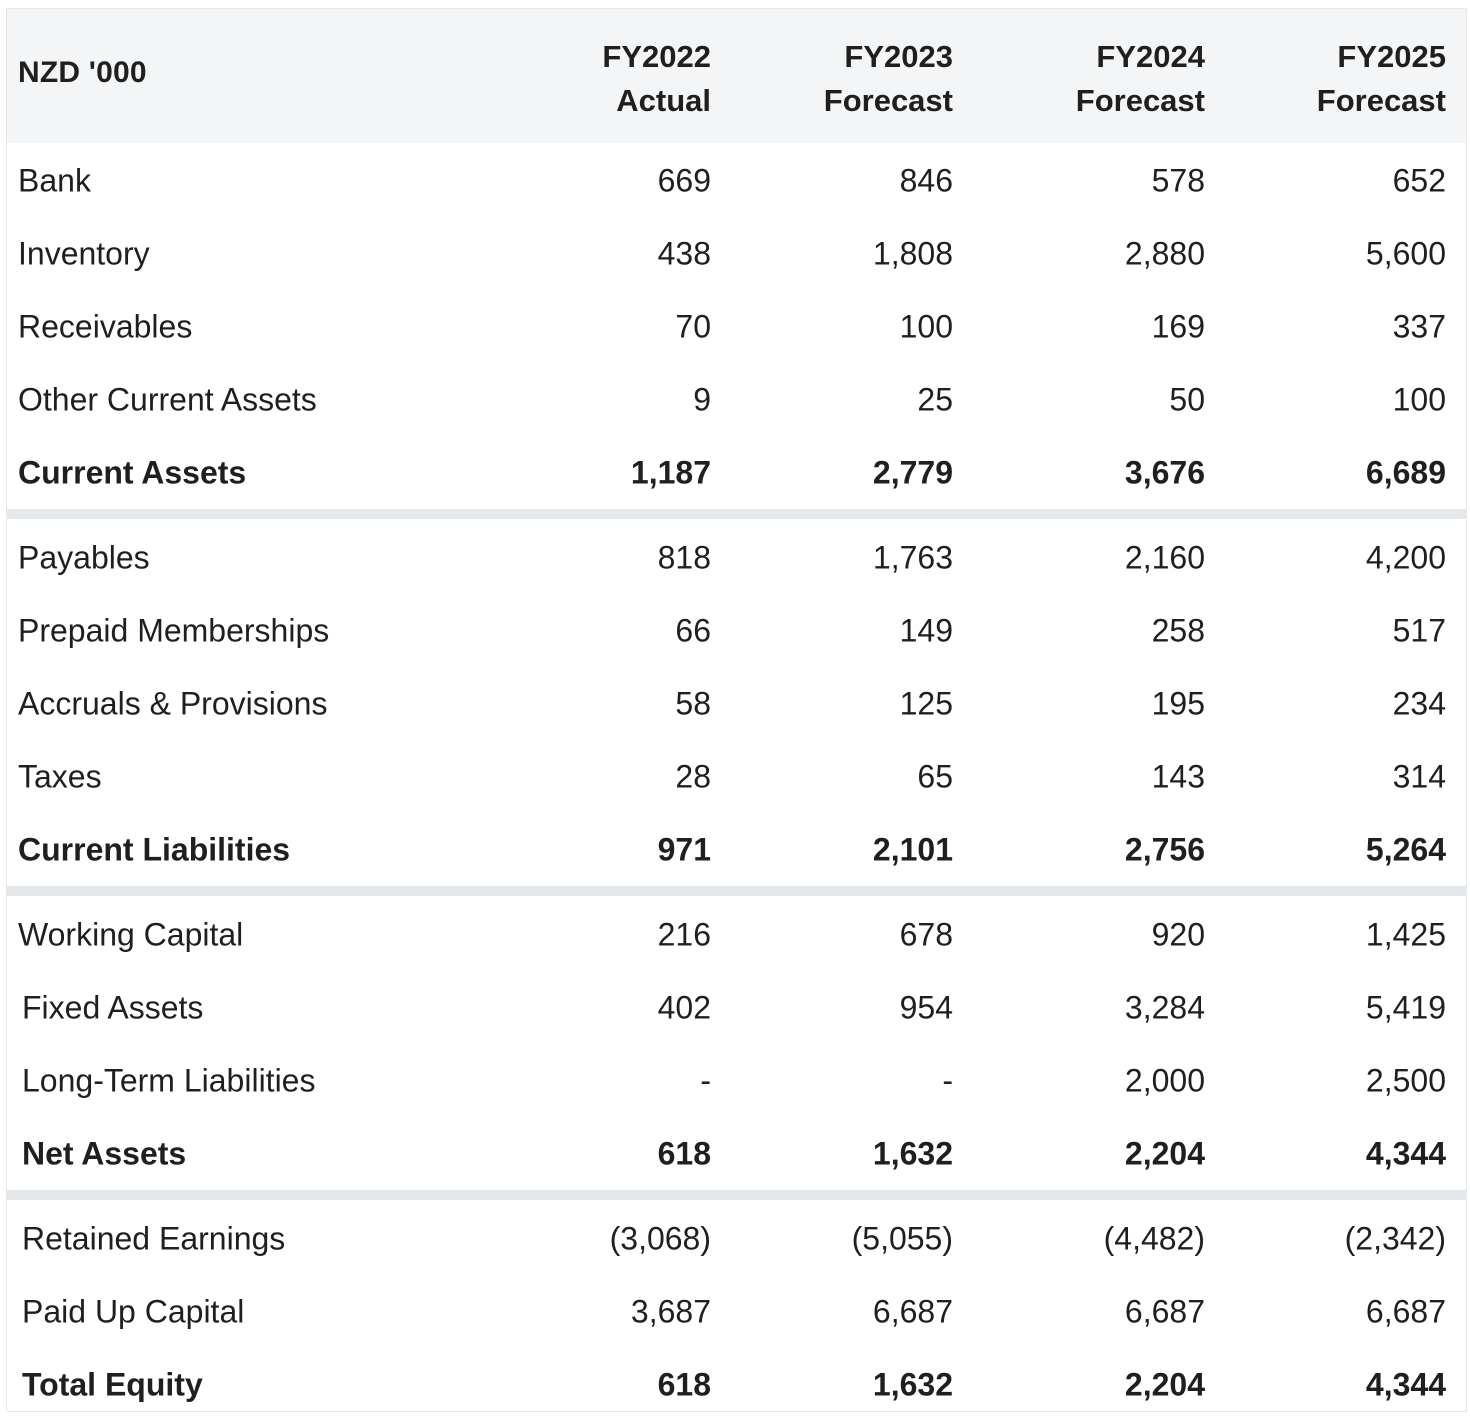 This screenshot has width=1470, height=1416. What do you see at coordinates (1419, 180) in the screenshot?
I see `cell-value: 652` at bounding box center [1419, 180].